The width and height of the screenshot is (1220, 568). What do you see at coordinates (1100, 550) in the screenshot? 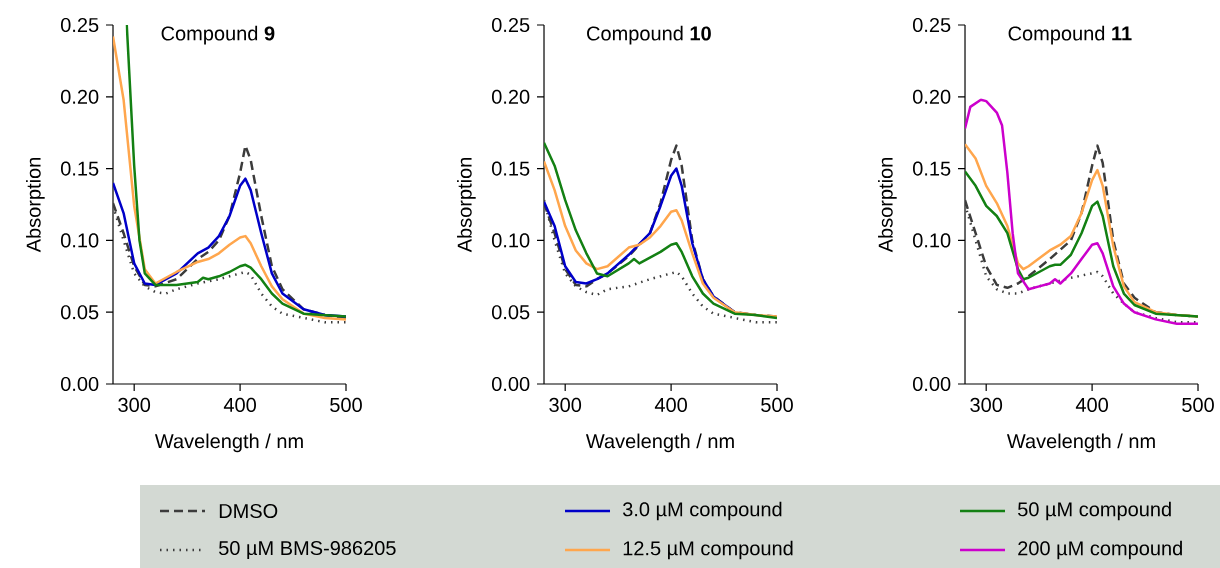
I see `legend-label: 200 µM compound` at bounding box center [1100, 550].